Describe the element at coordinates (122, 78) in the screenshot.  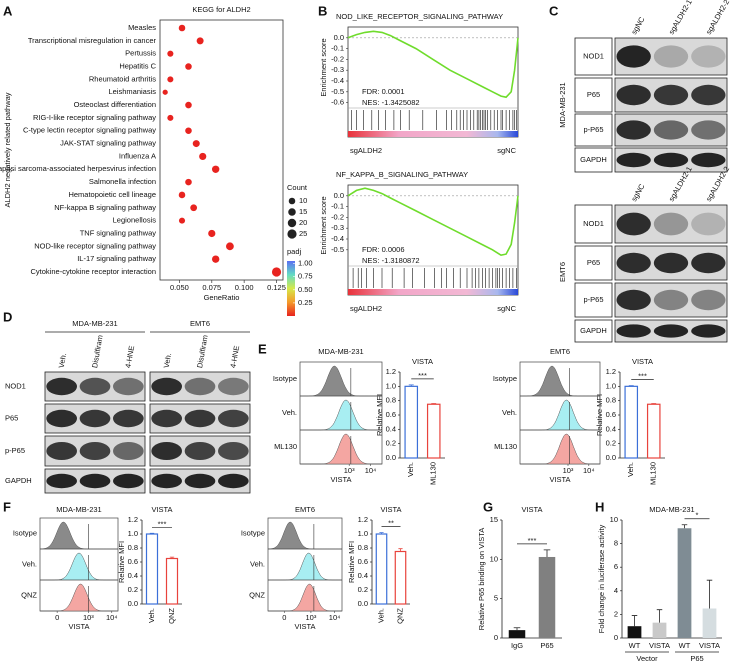
I see `category-label: Rheumatoid arthritis` at that location.